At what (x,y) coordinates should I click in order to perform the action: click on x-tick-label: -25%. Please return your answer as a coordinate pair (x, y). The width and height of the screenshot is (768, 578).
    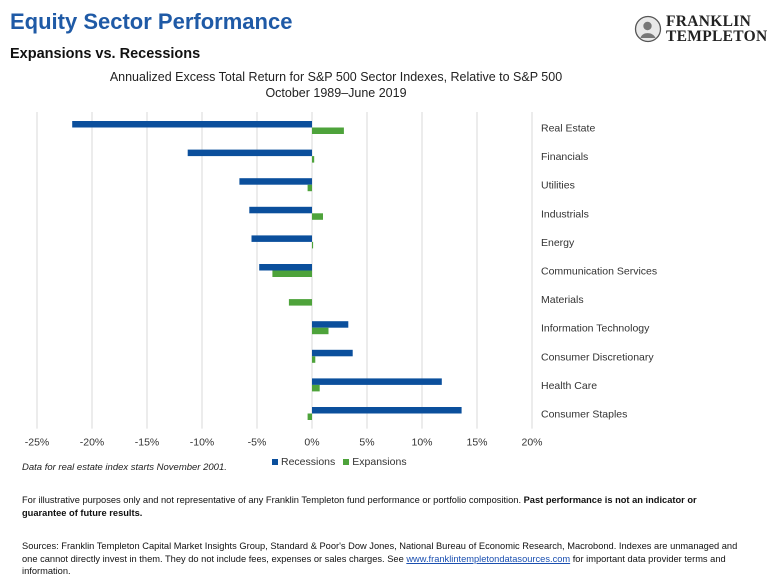
    Looking at the image, I should click on (37, 443).